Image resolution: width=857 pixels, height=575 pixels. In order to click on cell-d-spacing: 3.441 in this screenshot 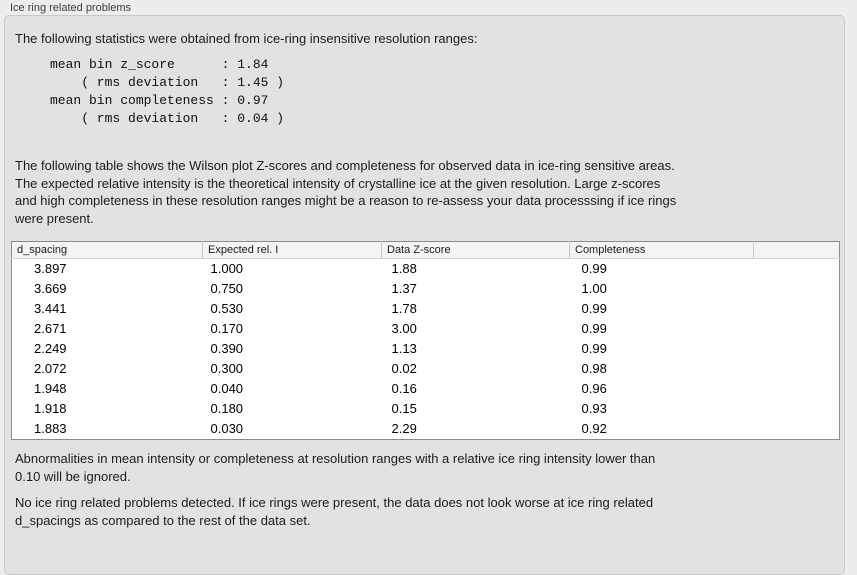, I will do `click(50, 308)`.